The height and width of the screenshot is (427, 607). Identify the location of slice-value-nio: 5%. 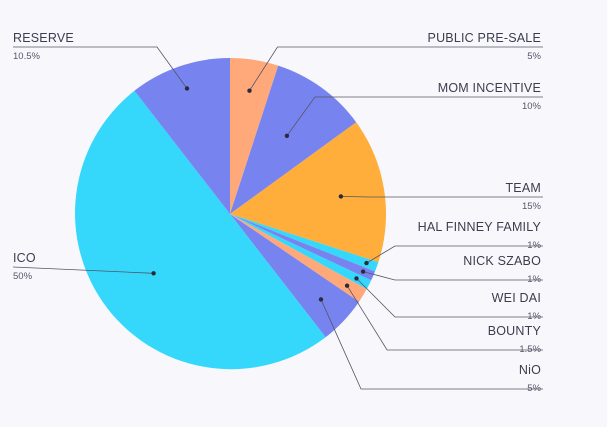
(534, 388).